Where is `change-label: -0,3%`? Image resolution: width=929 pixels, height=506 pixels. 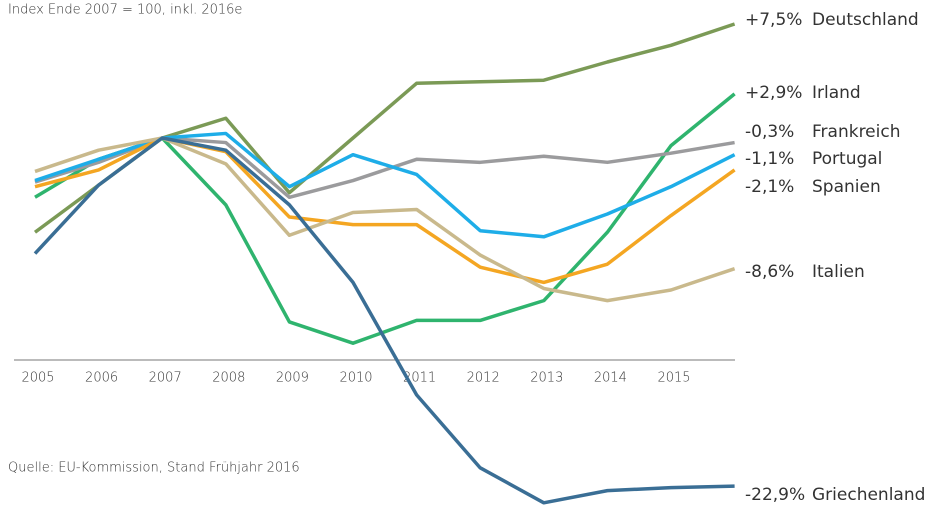
change-label: -0,3% is located at coordinates (769, 132).